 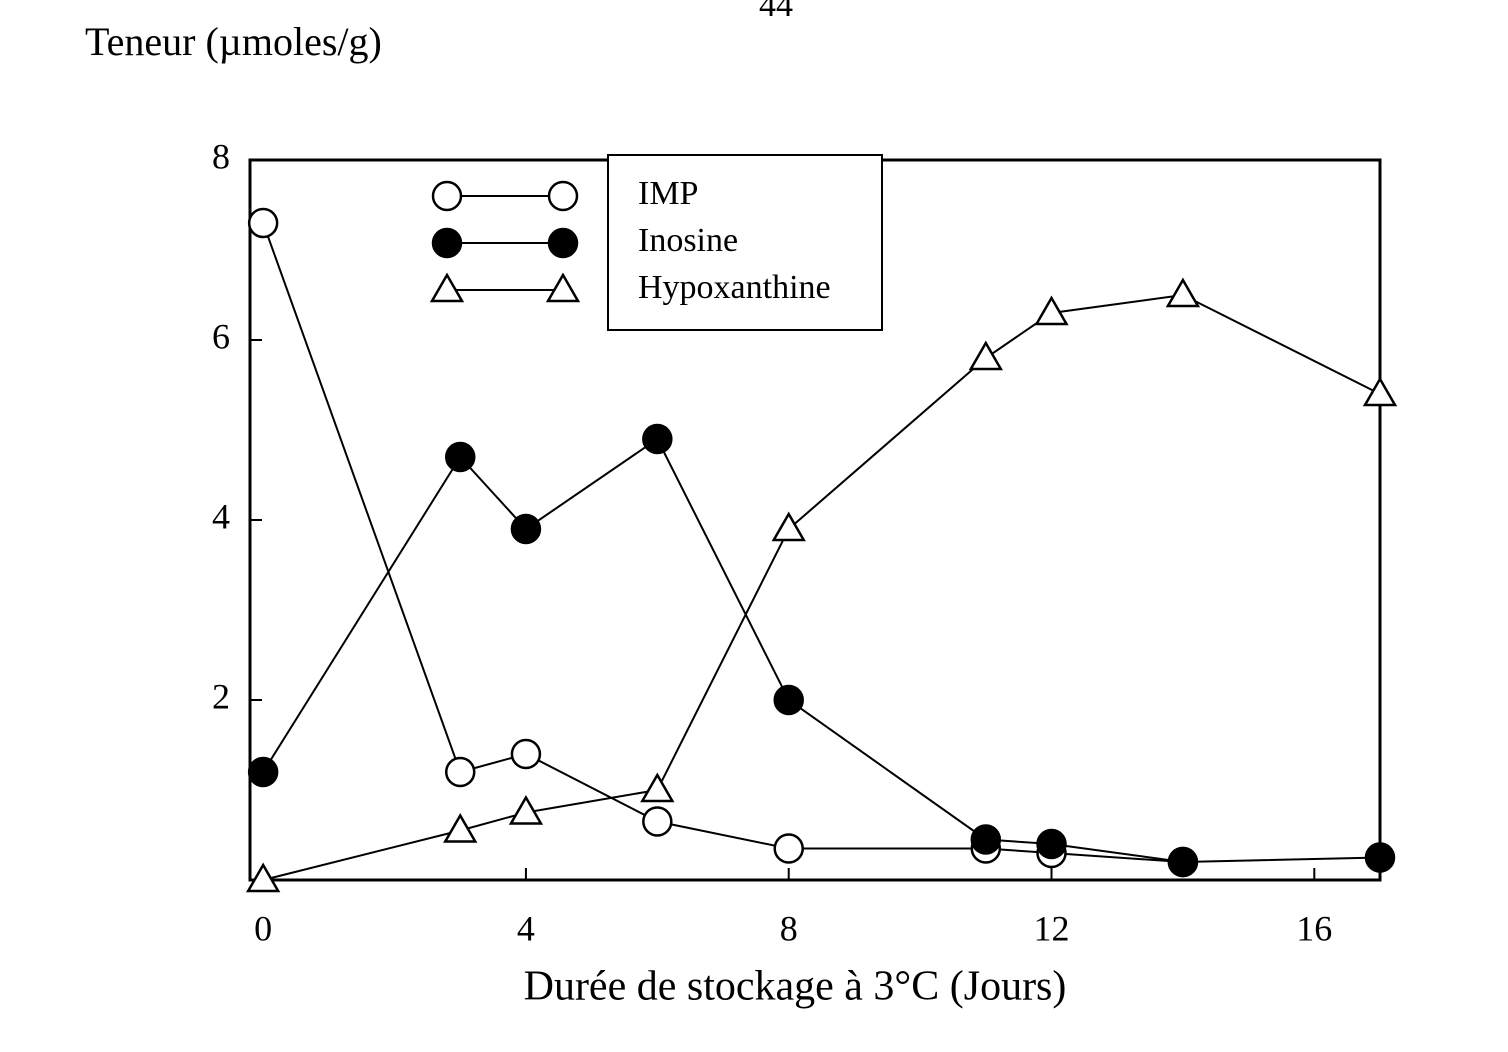 What do you see at coordinates (795, 987) in the screenshot?
I see `x-axis-label: Durée de stockage à 3°C (Jours)` at bounding box center [795, 987].